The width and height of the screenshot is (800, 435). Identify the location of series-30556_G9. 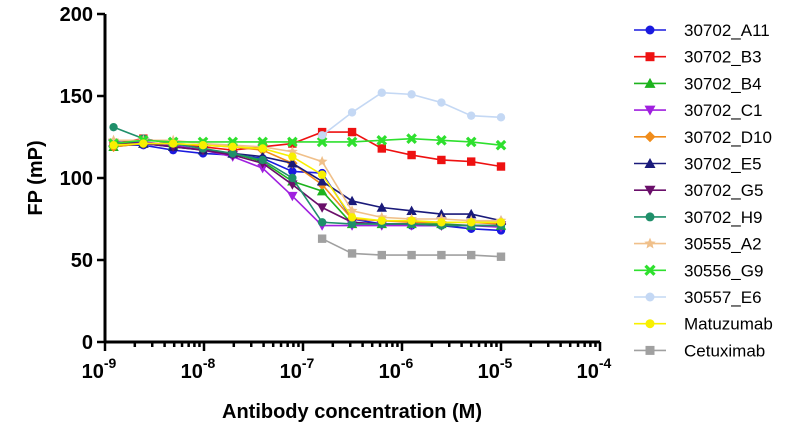
(307, 142).